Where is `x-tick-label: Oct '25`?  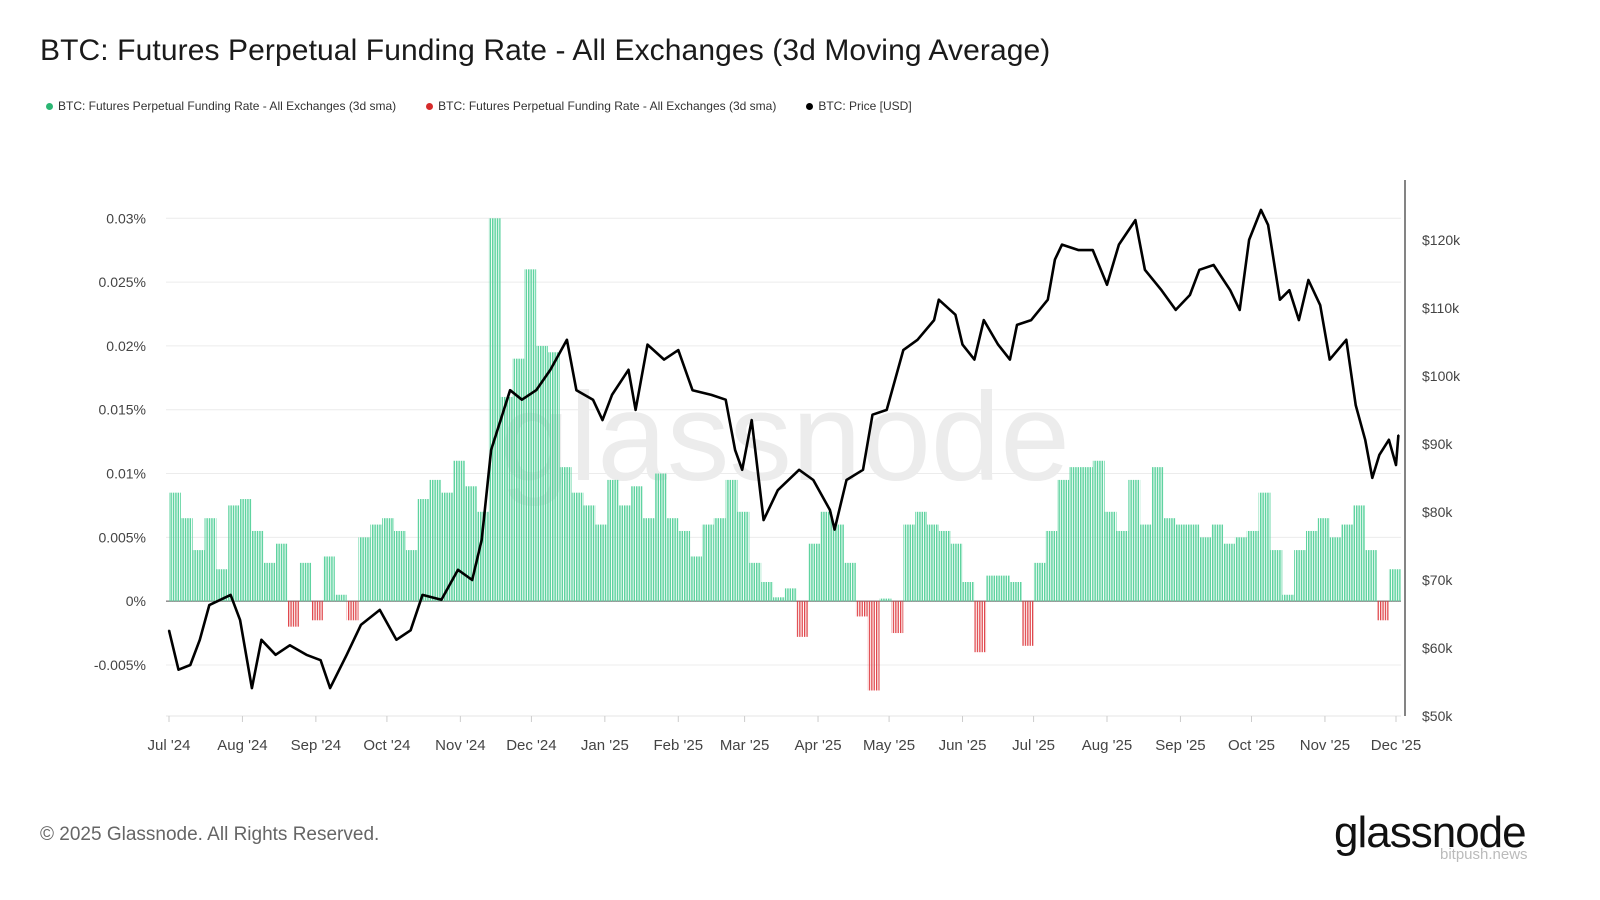 x-tick-label: Oct '25 is located at coordinates (1251, 745).